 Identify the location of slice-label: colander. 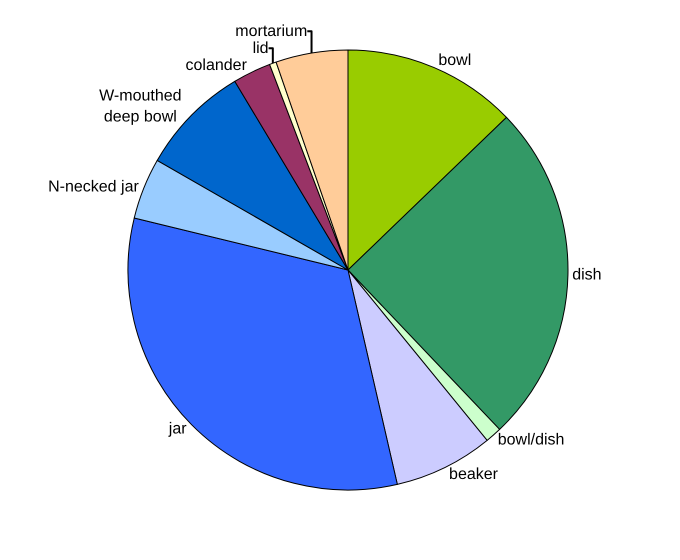
(217, 65).